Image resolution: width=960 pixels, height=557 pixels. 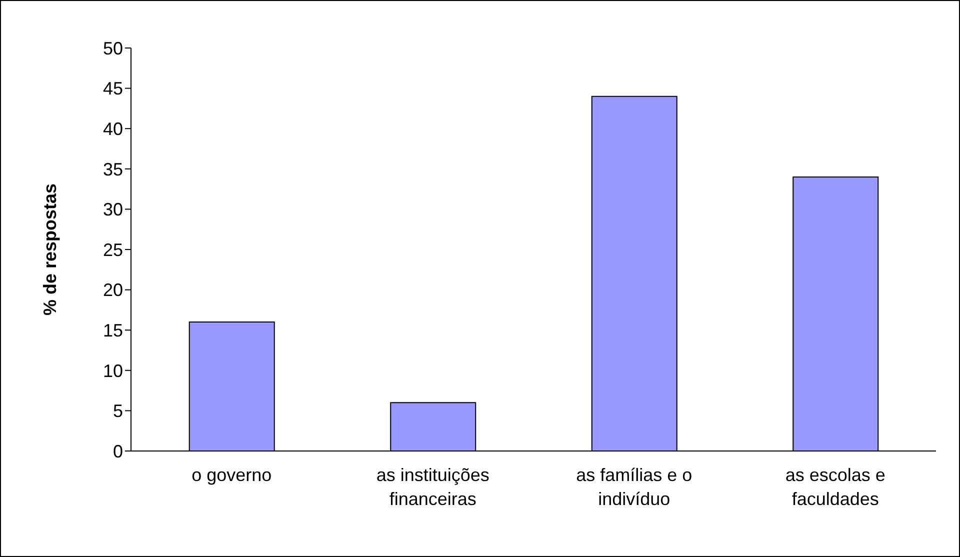 What do you see at coordinates (112, 250) in the screenshot?
I see `y-tick-label: 25` at bounding box center [112, 250].